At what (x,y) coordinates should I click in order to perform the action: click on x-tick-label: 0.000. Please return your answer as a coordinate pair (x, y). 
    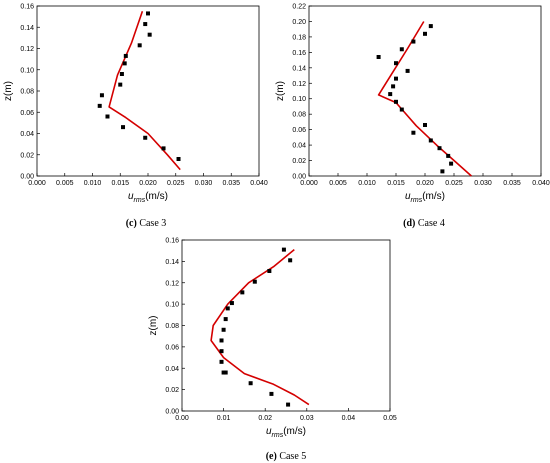
    Looking at the image, I should click on (37, 183).